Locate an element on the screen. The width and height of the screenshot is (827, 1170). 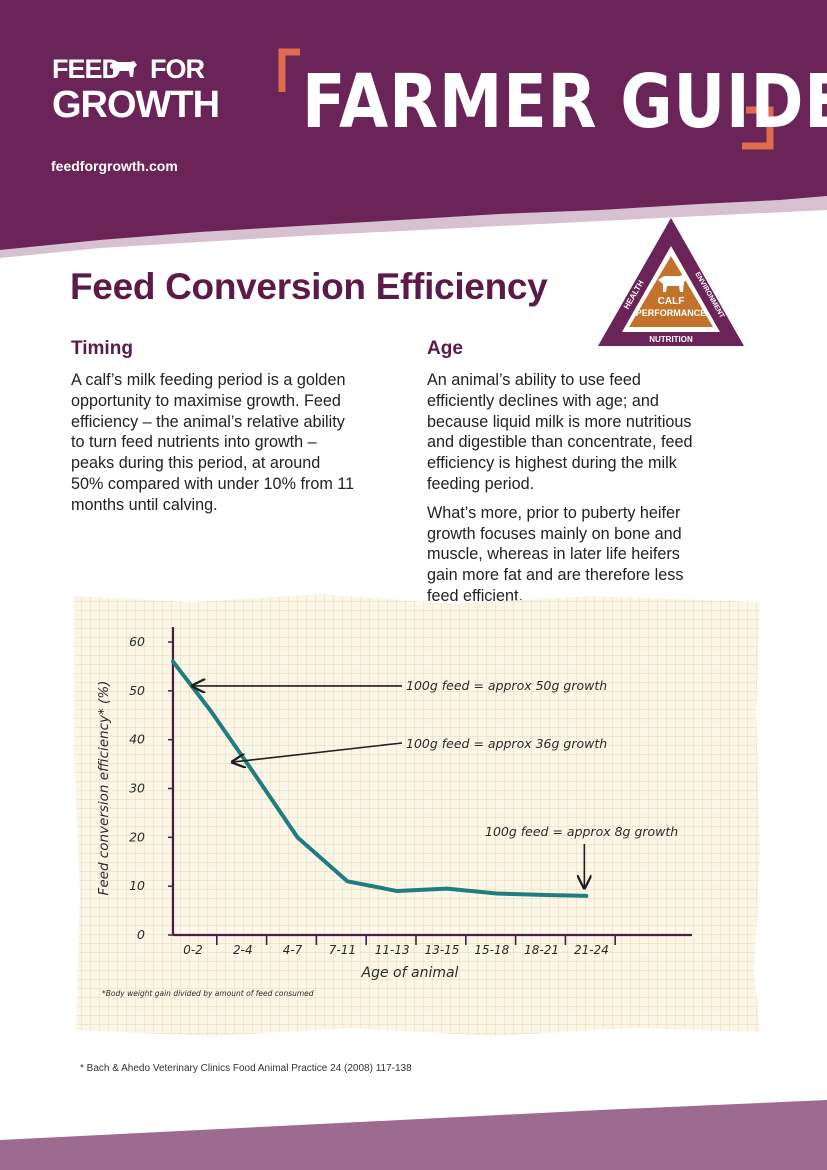
age-line: What’s more, prior to puberty heifer is located at coordinates (554, 512).